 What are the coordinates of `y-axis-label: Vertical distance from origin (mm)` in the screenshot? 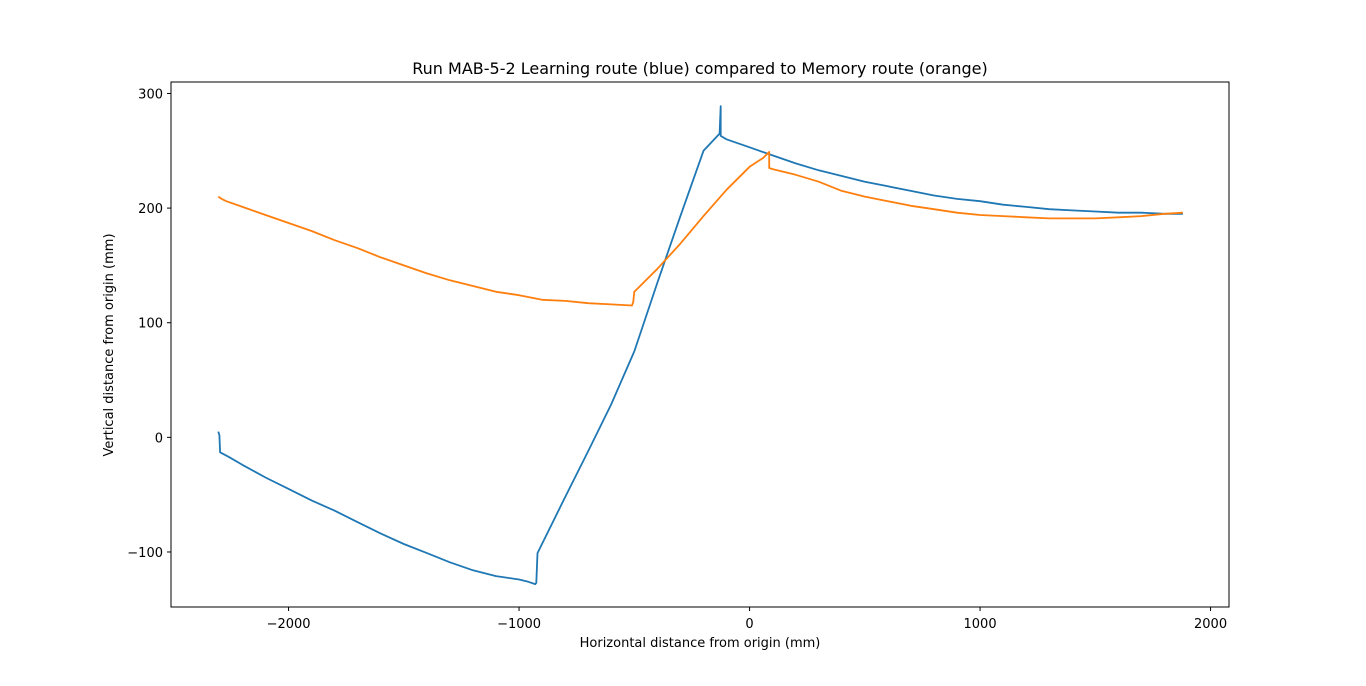 It's located at (109, 344).